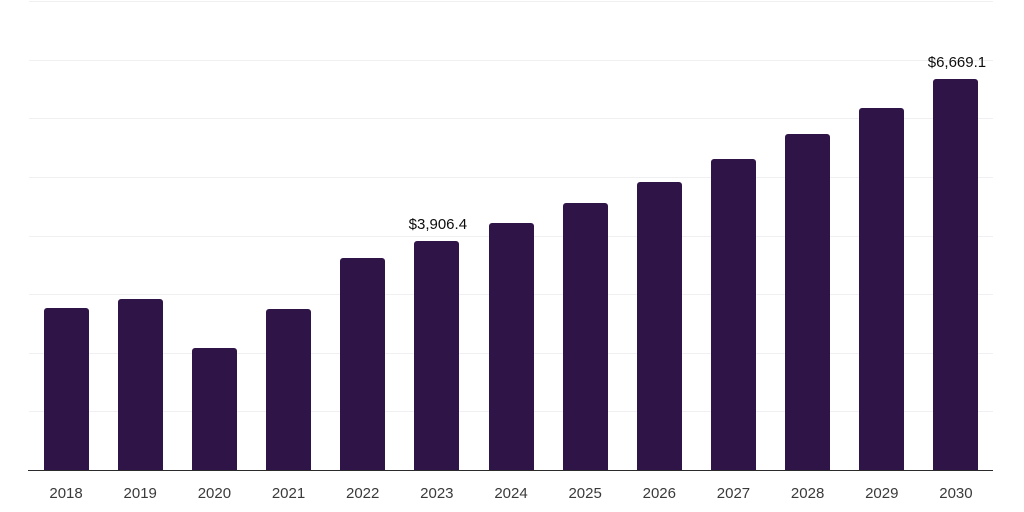  What do you see at coordinates (214, 493) in the screenshot?
I see `x-tick-label-2020: 2020` at bounding box center [214, 493].